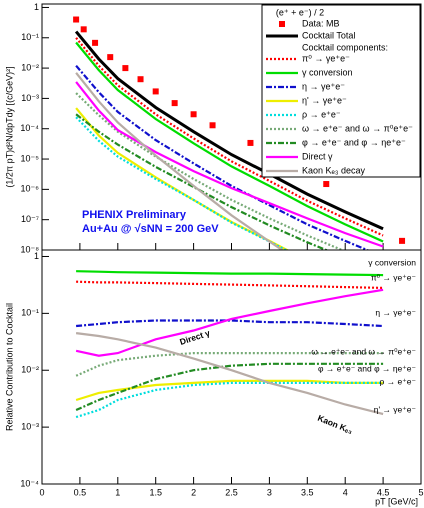  I want to click on x-tick-label: 4.5, so click(383, 492).